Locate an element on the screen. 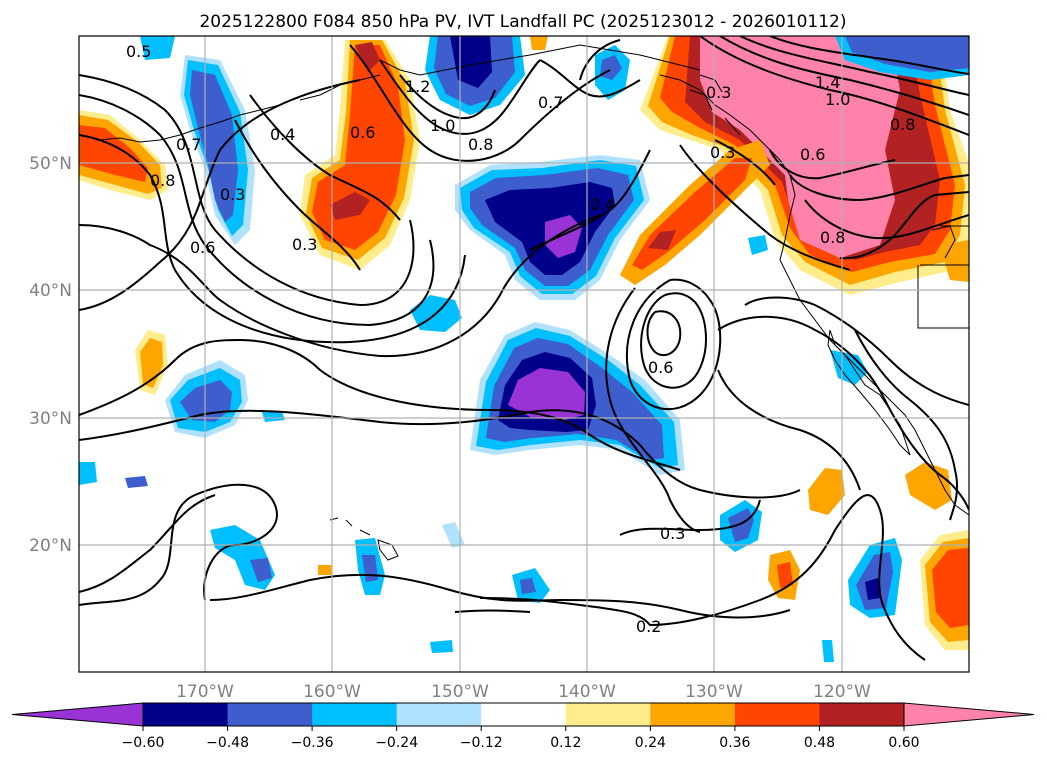 The width and height of the screenshot is (1047, 765). shade-negative-145w-s-purple is located at coordinates (546, 394).